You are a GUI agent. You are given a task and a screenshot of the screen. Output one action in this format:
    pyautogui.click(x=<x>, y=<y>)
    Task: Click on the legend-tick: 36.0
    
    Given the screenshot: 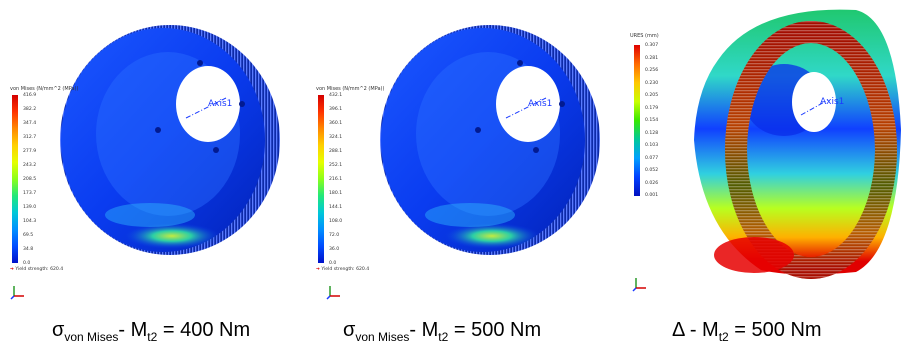 What is the action you would take?
    pyautogui.click(x=334, y=249)
    